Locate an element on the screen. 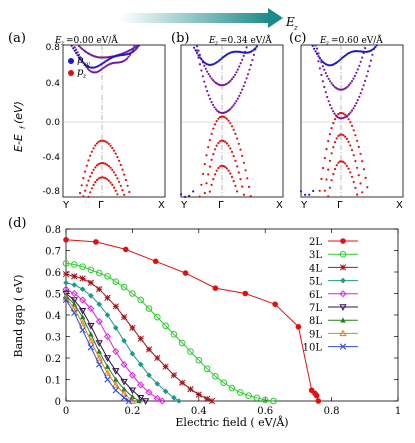 This screenshot has width=415, height=443. field-sub-c: z is located at coordinates (327, 43).